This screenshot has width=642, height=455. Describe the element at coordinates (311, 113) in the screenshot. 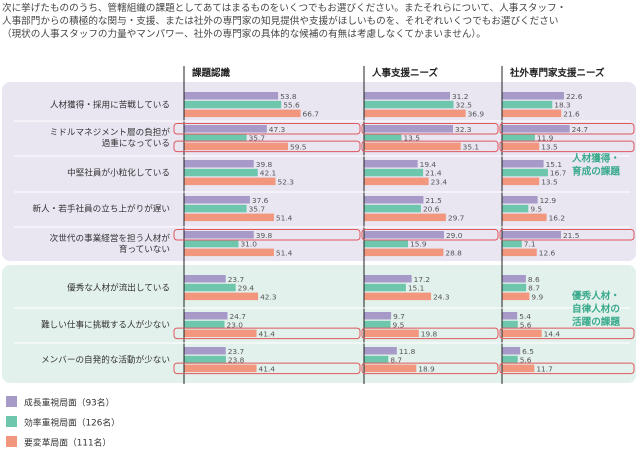

I see `data-label: 66.7` at that location.